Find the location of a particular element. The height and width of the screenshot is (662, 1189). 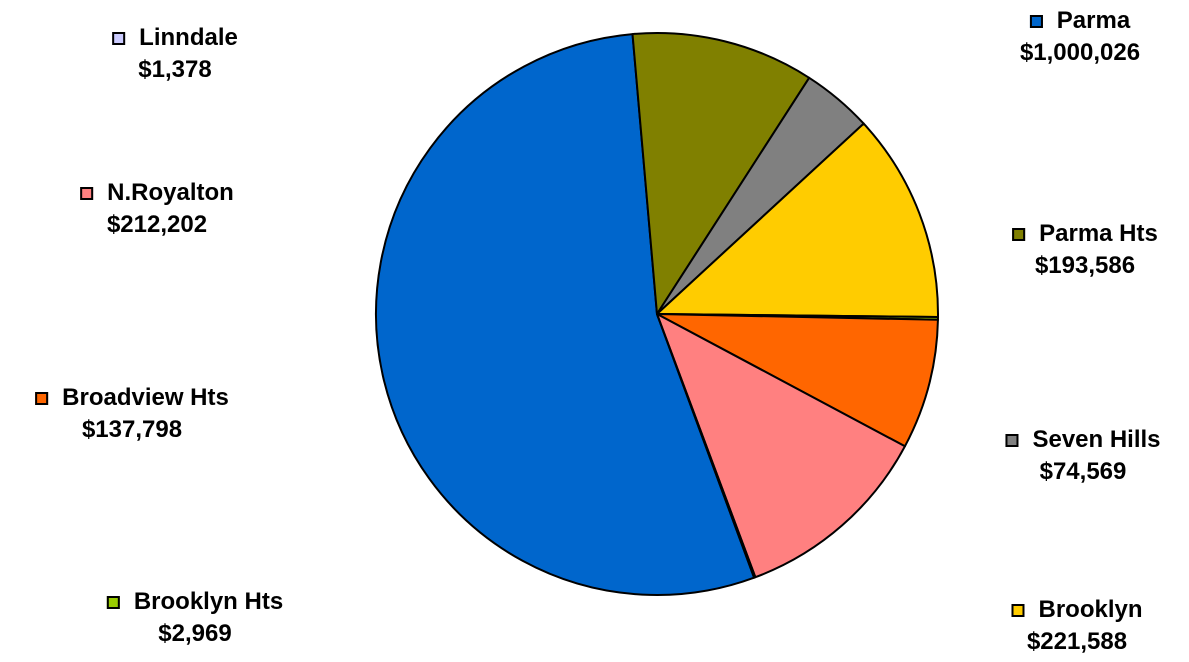

slice-label-linndale: Linndale $1,378 is located at coordinates (175, 54).